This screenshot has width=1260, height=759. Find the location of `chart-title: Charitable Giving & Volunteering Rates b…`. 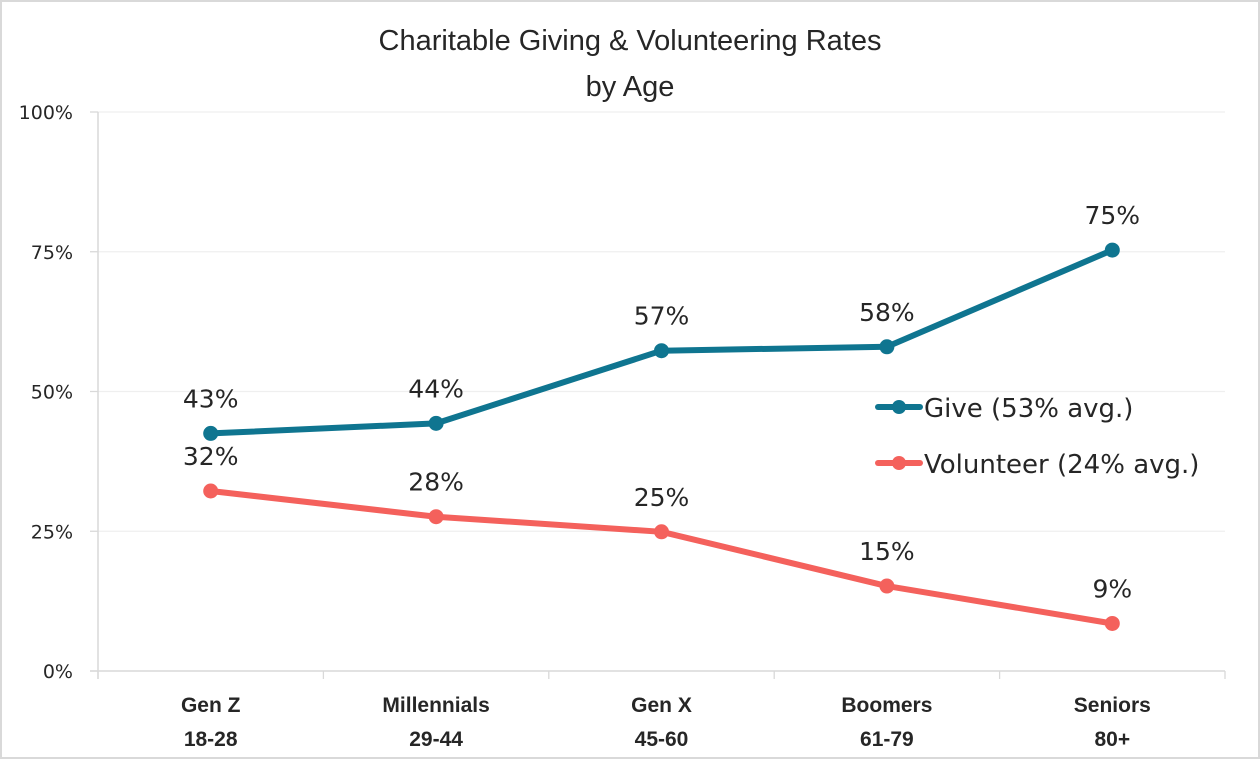

chart-title: Charitable Giving & Volunteering Rates b… is located at coordinates (630, 64).